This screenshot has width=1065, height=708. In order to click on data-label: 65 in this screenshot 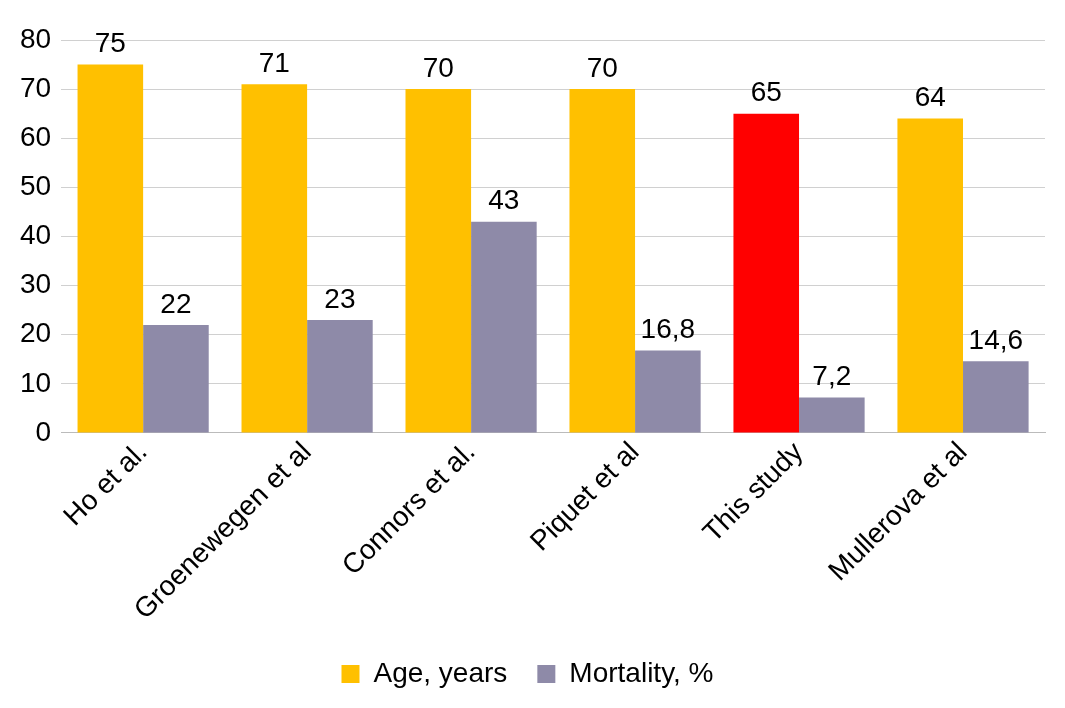, I will do `click(766, 92)`.